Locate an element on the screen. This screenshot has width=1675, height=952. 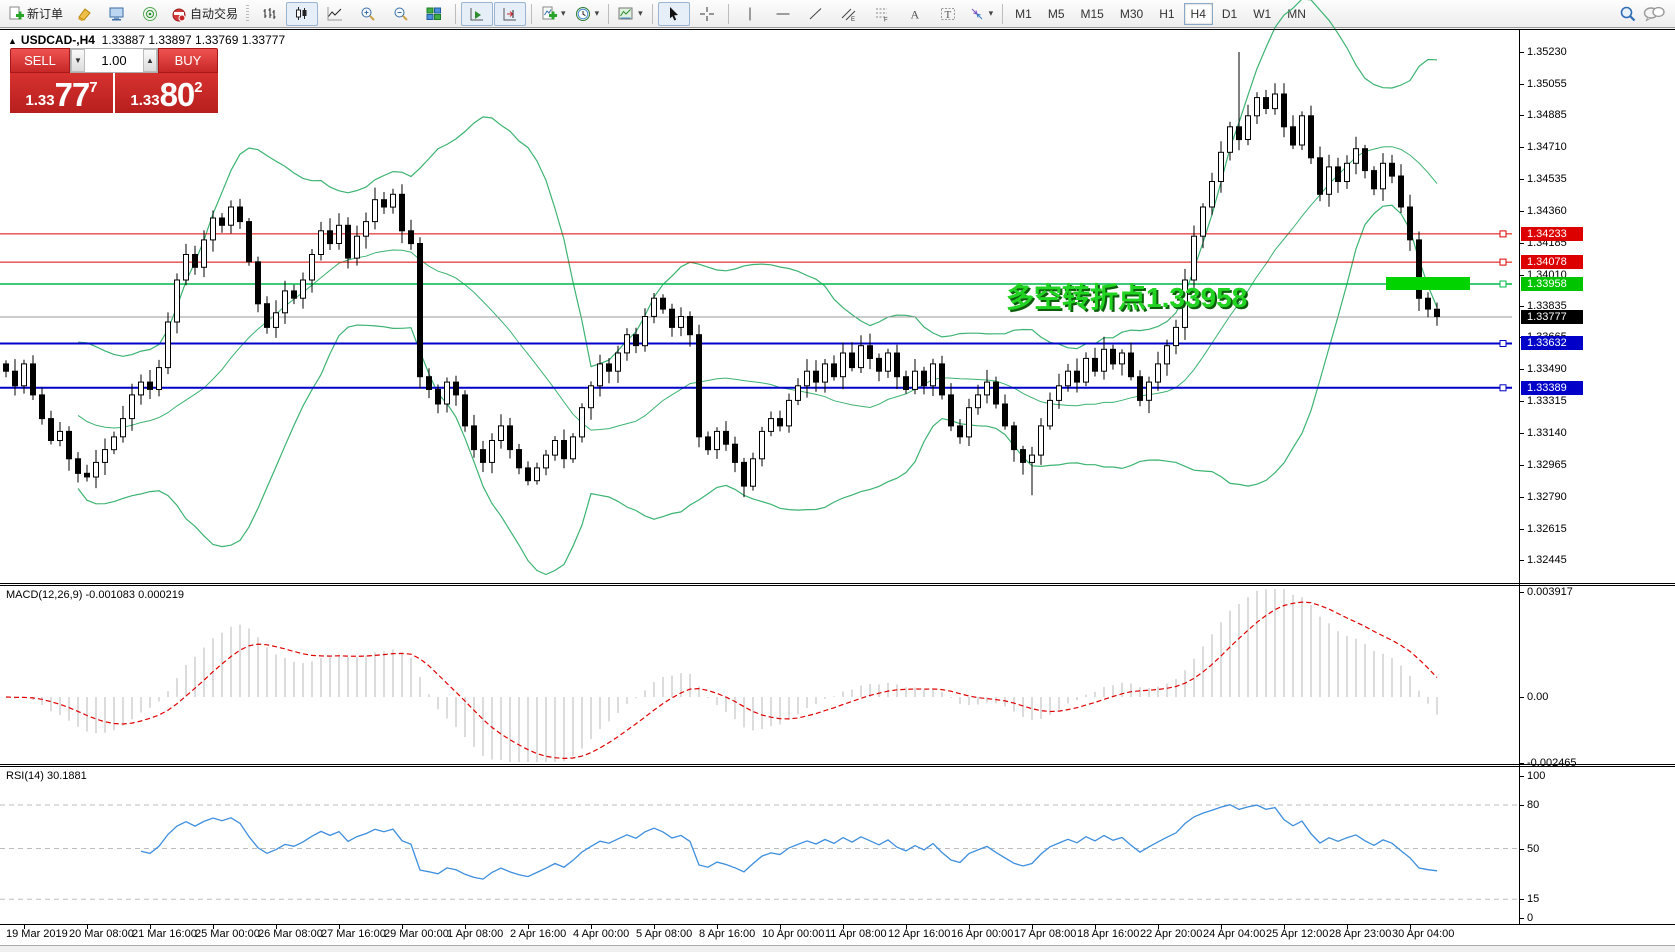
sell-price-display: 1.33 77 7 is located at coordinates (61, 93).